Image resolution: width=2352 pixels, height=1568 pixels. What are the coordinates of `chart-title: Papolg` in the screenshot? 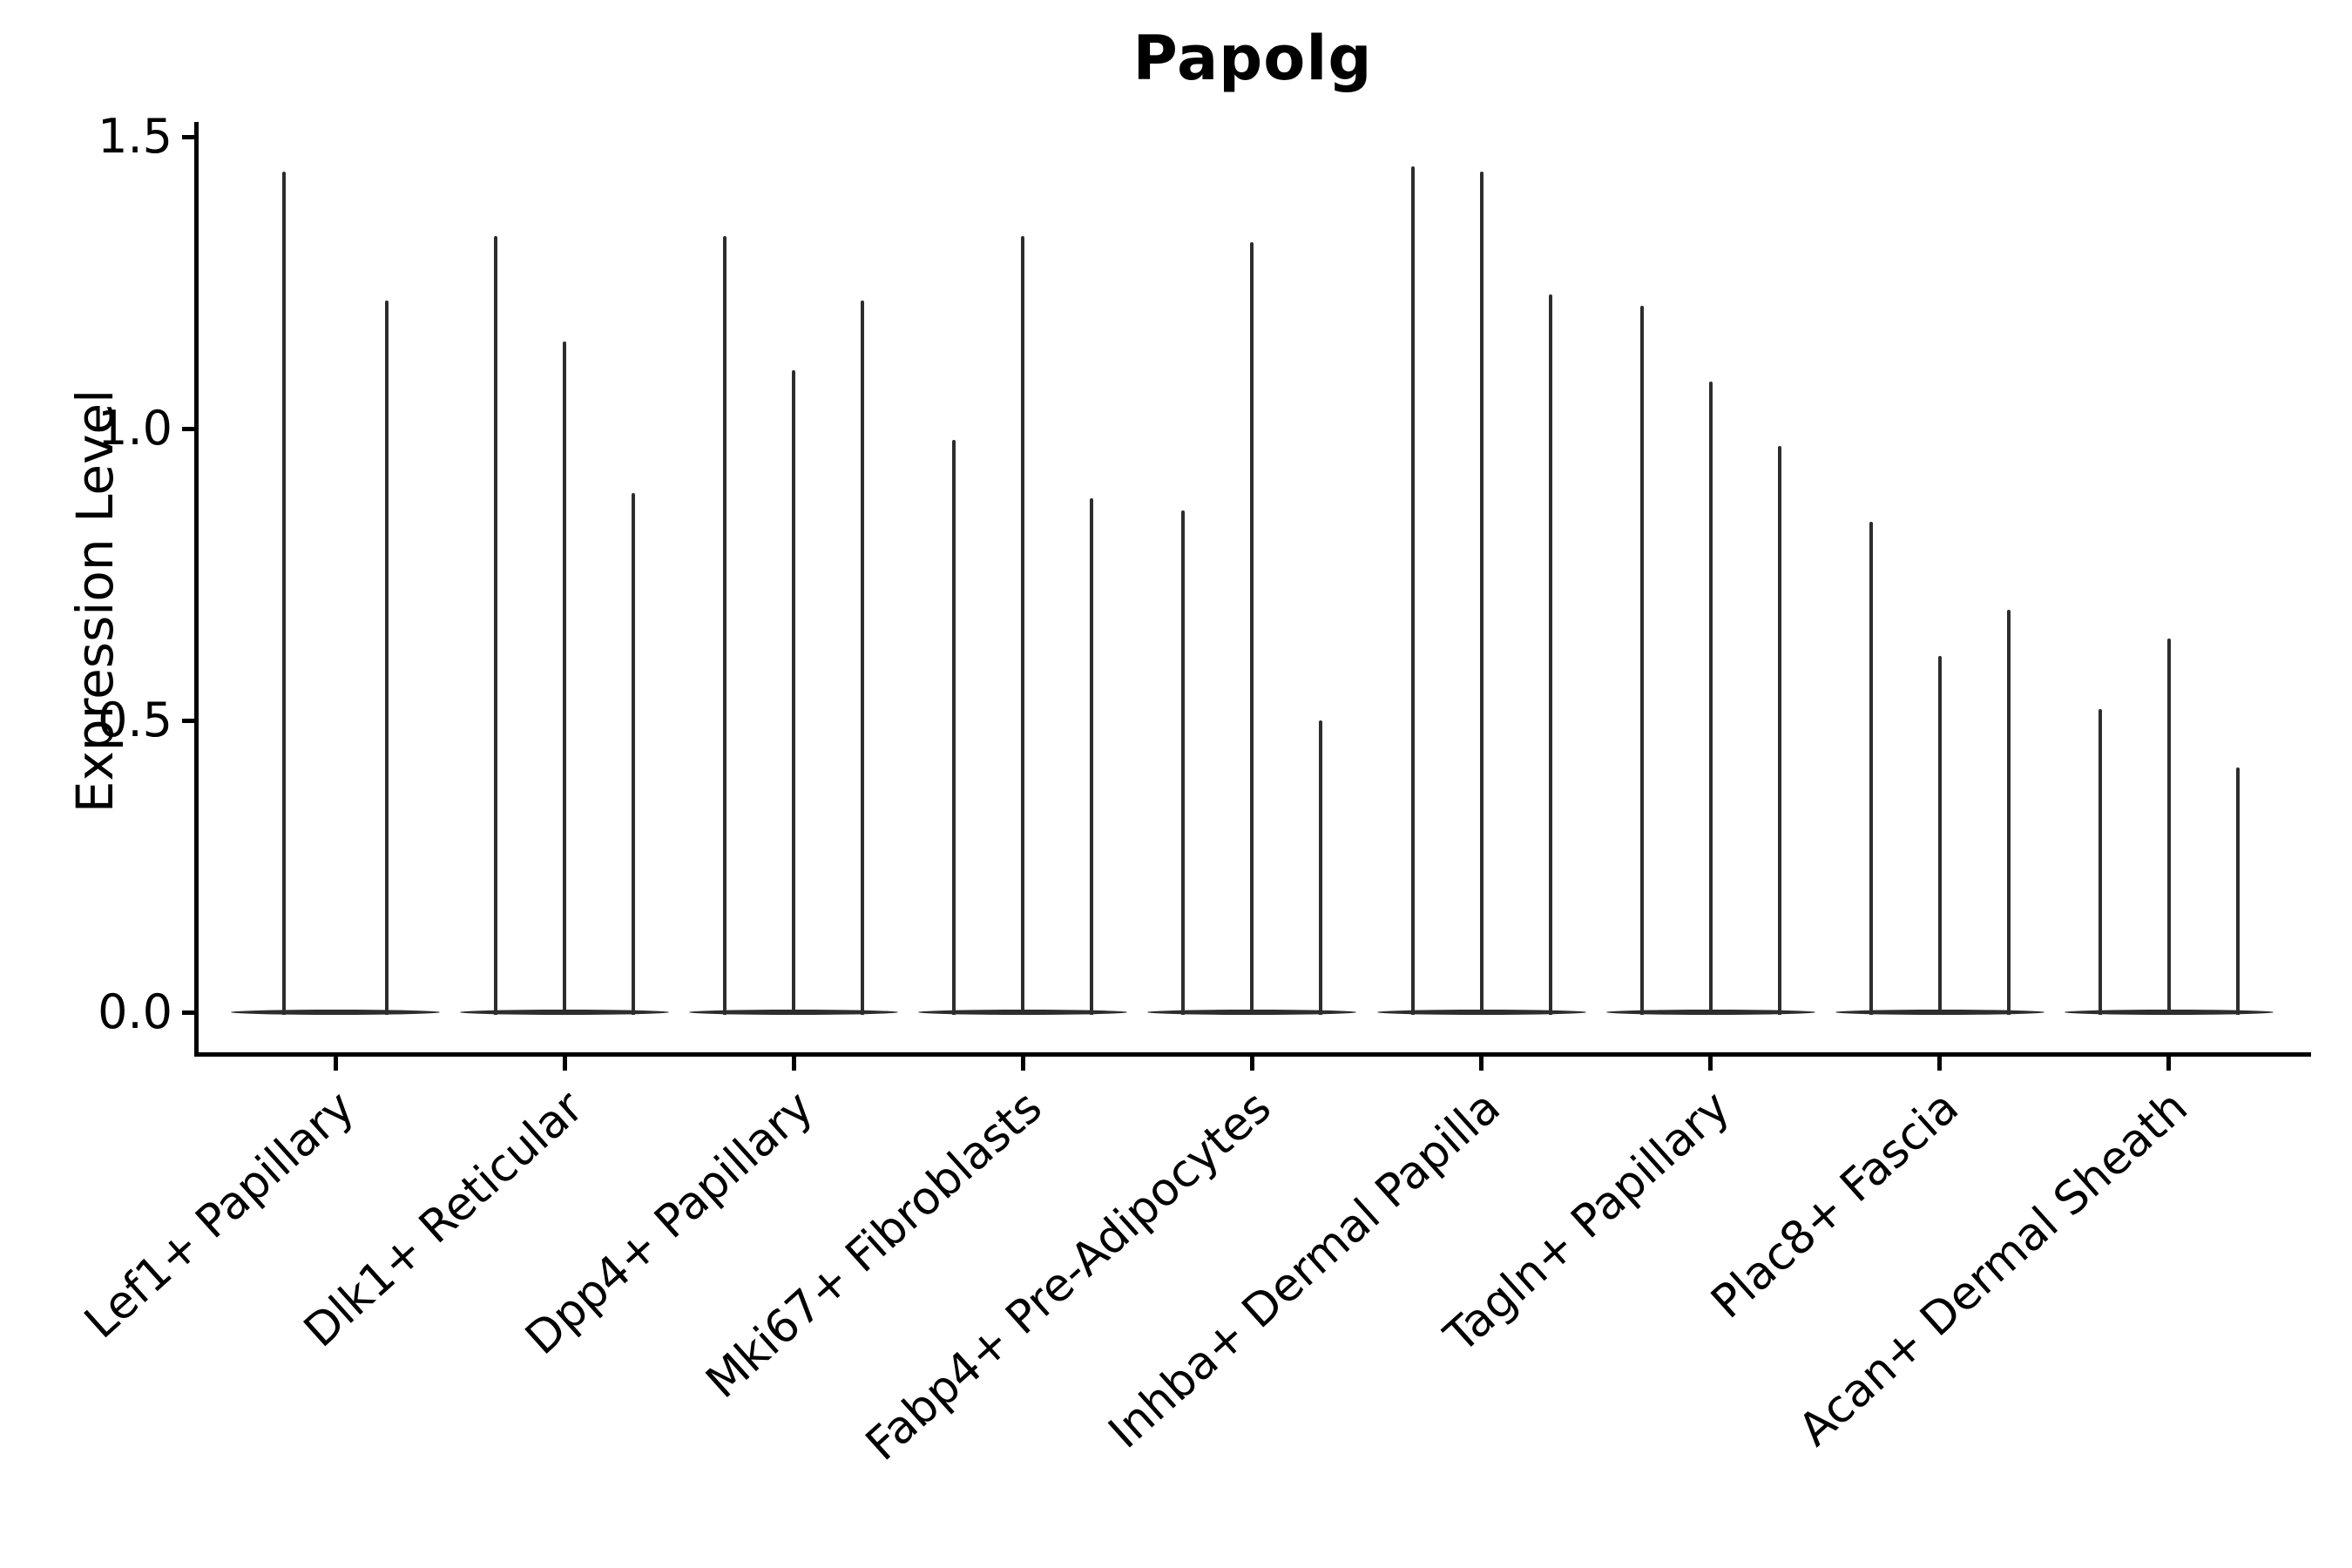 It's located at (1252, 58).